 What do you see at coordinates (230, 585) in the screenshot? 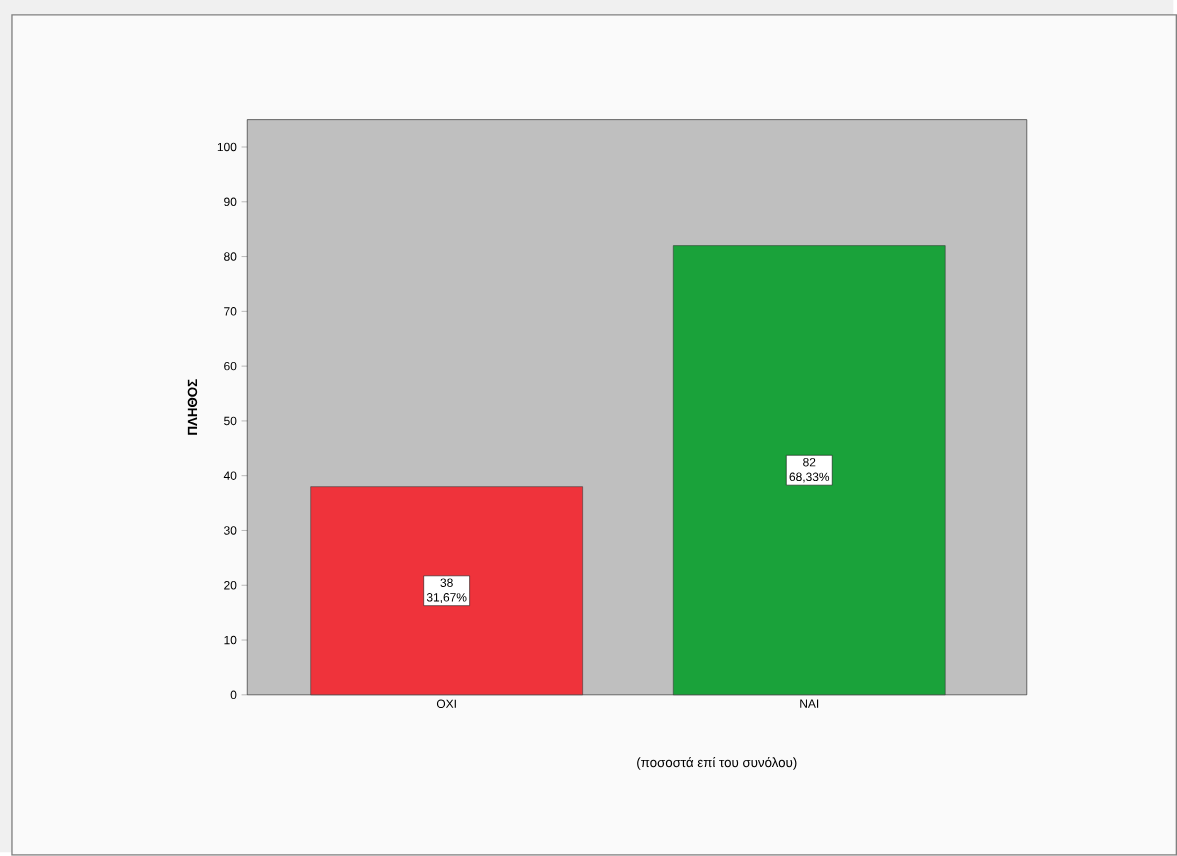
I see `y-tick-label: 20` at bounding box center [230, 585].